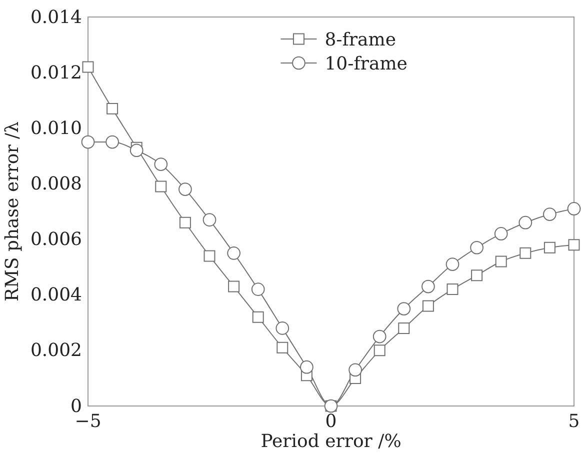 The width and height of the screenshot is (581, 453). Describe the element at coordinates (56, 73) in the screenshot. I see `y-tick-label: 0.012` at that location.